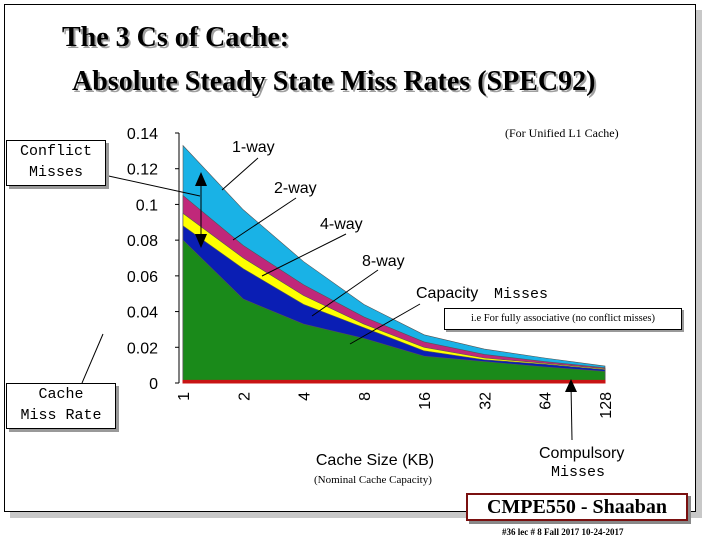 The height and width of the screenshot is (540, 720). What do you see at coordinates (142, 348) in the screenshot?
I see `y-tick-label: 0.02` at bounding box center [142, 348].